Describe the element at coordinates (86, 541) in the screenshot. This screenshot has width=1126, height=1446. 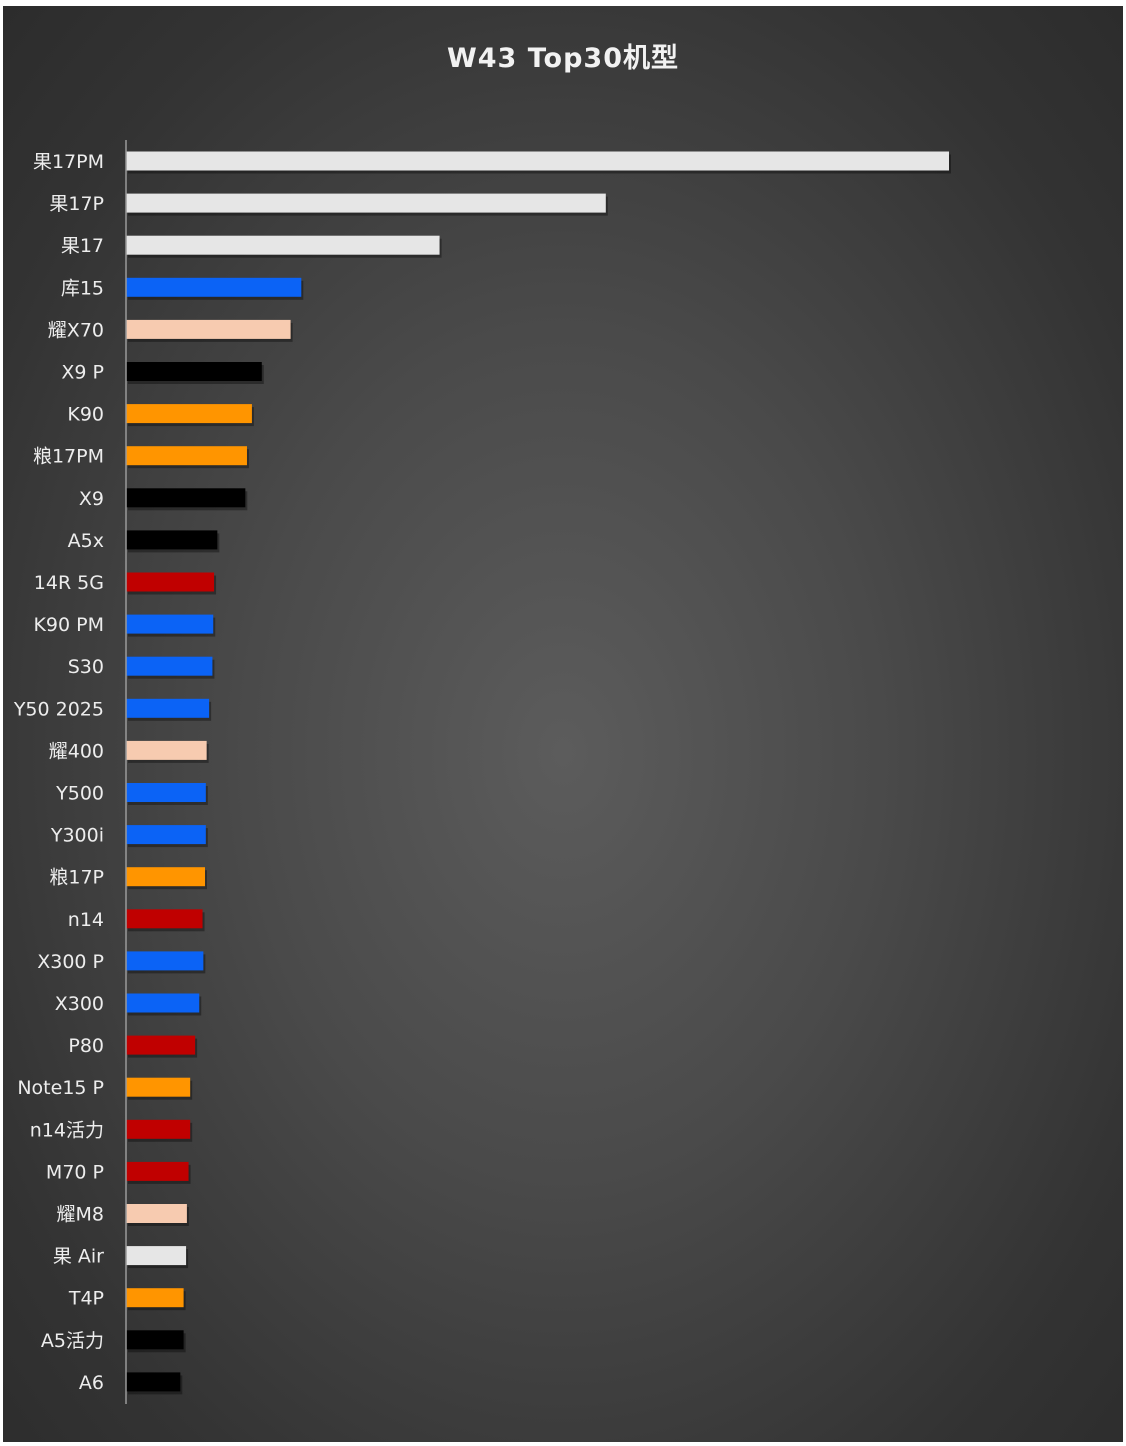
I see `category-label: A5x` at that location.